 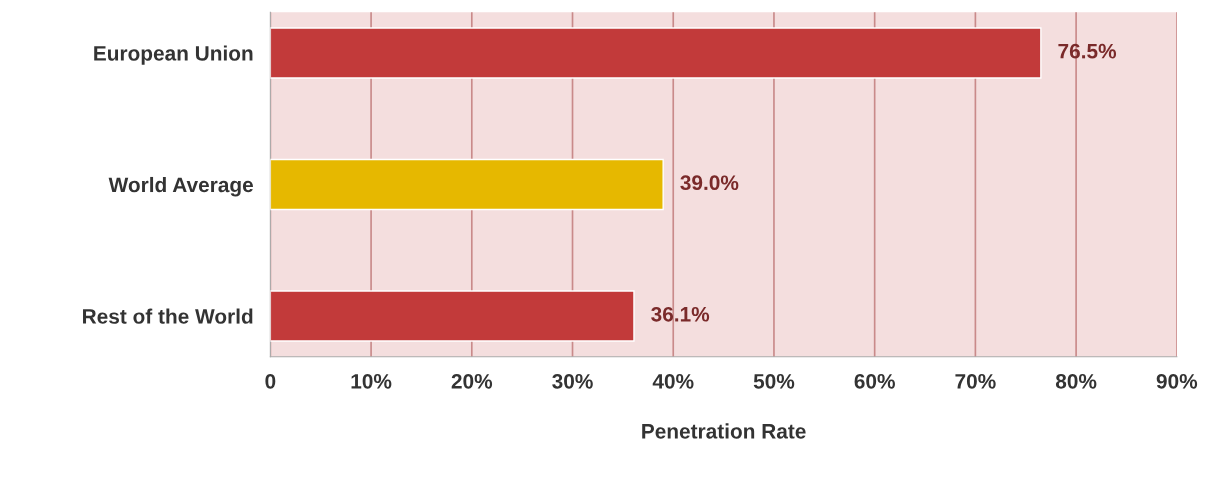 I want to click on x-tick-label: 0, so click(x=270, y=381).